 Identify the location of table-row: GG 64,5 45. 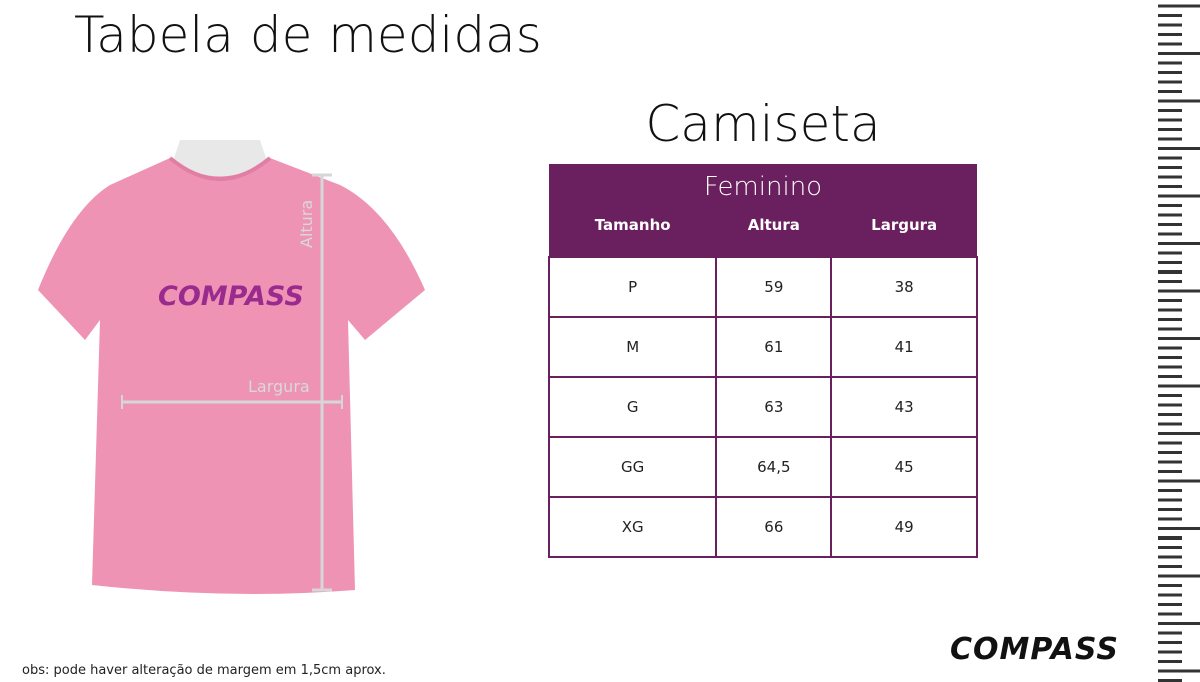
(762, 467).